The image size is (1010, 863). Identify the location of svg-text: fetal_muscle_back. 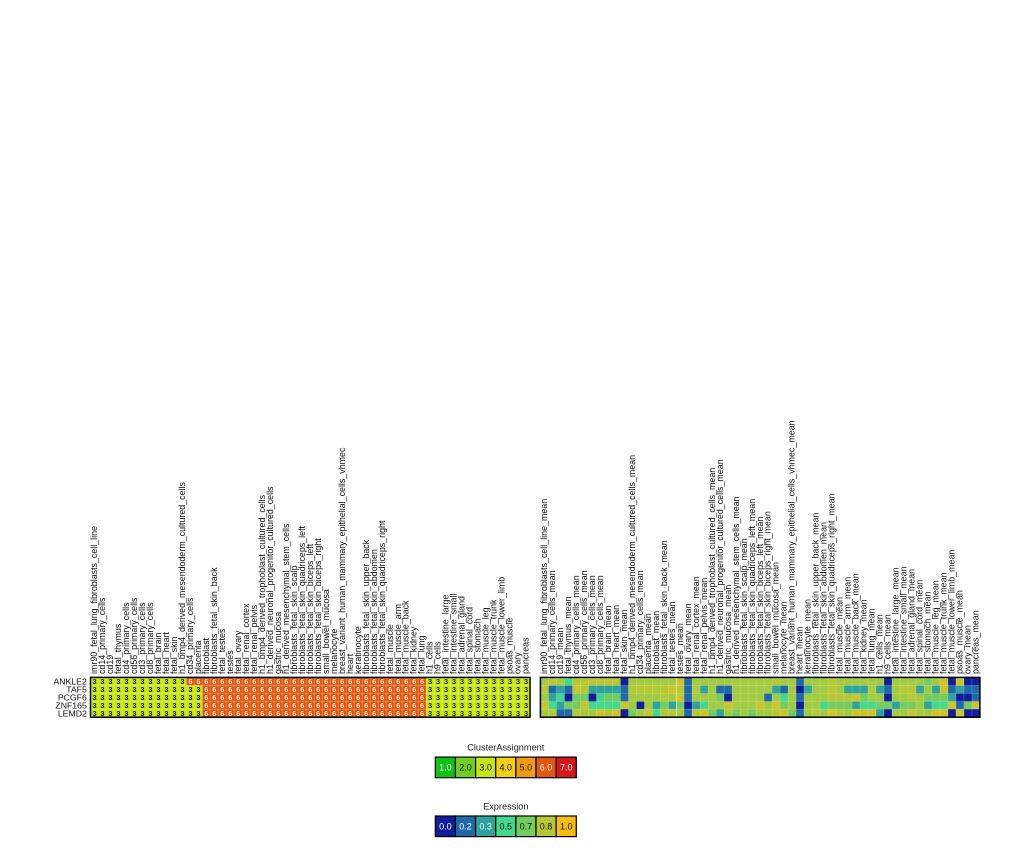
(406, 637).